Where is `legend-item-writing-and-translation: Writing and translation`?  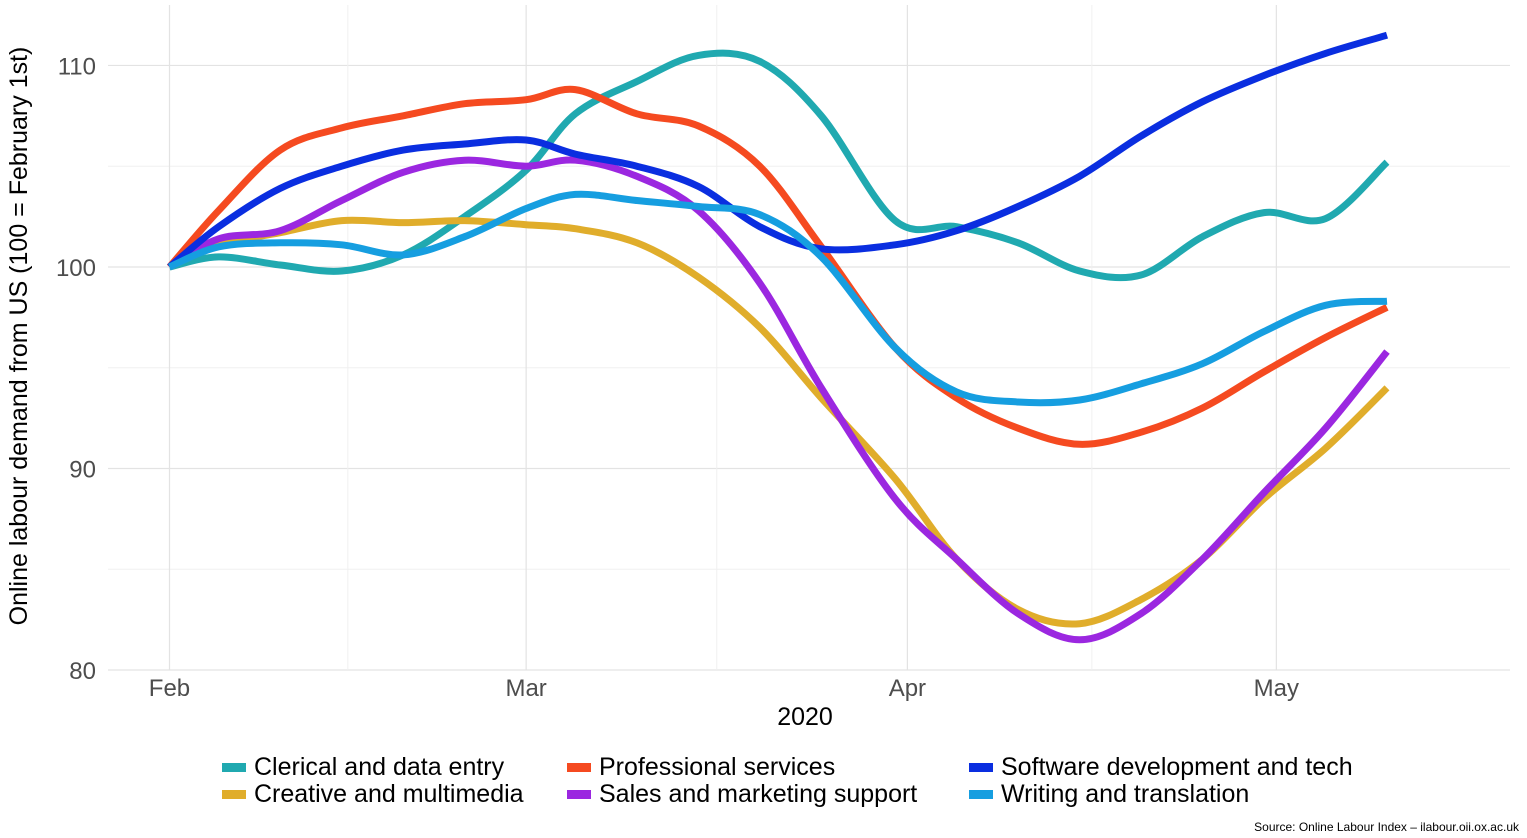 legend-item-writing-and-translation: Writing and translation is located at coordinates (1189, 794).